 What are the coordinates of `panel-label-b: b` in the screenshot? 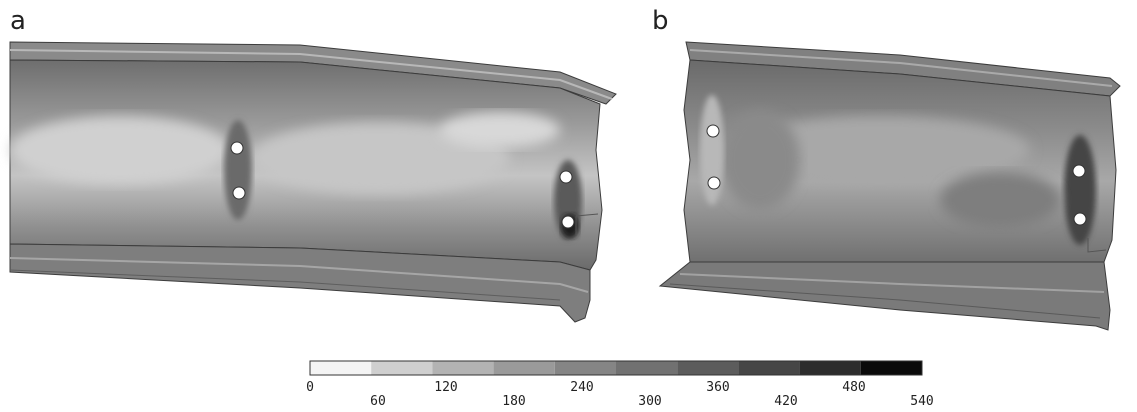 It's located at (660, 21).